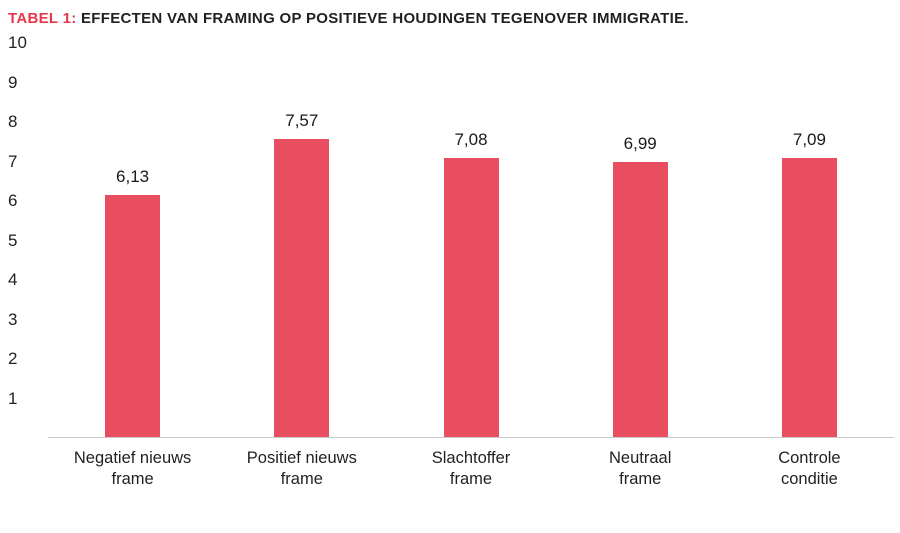 This screenshot has width=900, height=533. What do you see at coordinates (640, 458) in the screenshot?
I see `x-tick-label-line: Neutraal` at bounding box center [640, 458].